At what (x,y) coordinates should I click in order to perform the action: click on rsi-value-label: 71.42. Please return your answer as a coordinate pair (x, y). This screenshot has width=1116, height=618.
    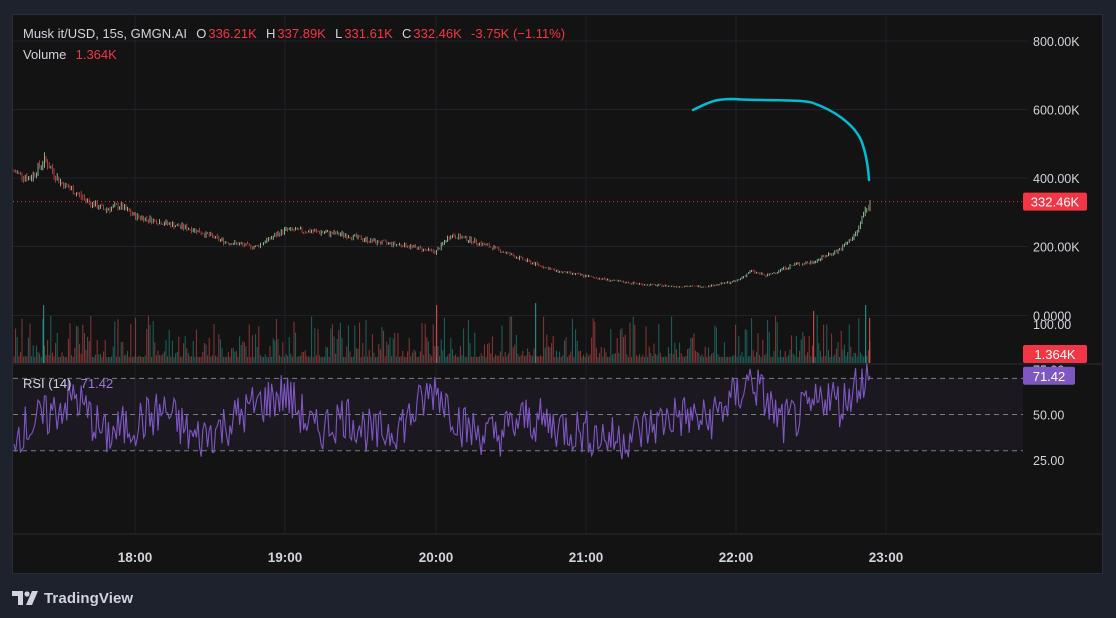
    Looking at the image, I should click on (1049, 376).